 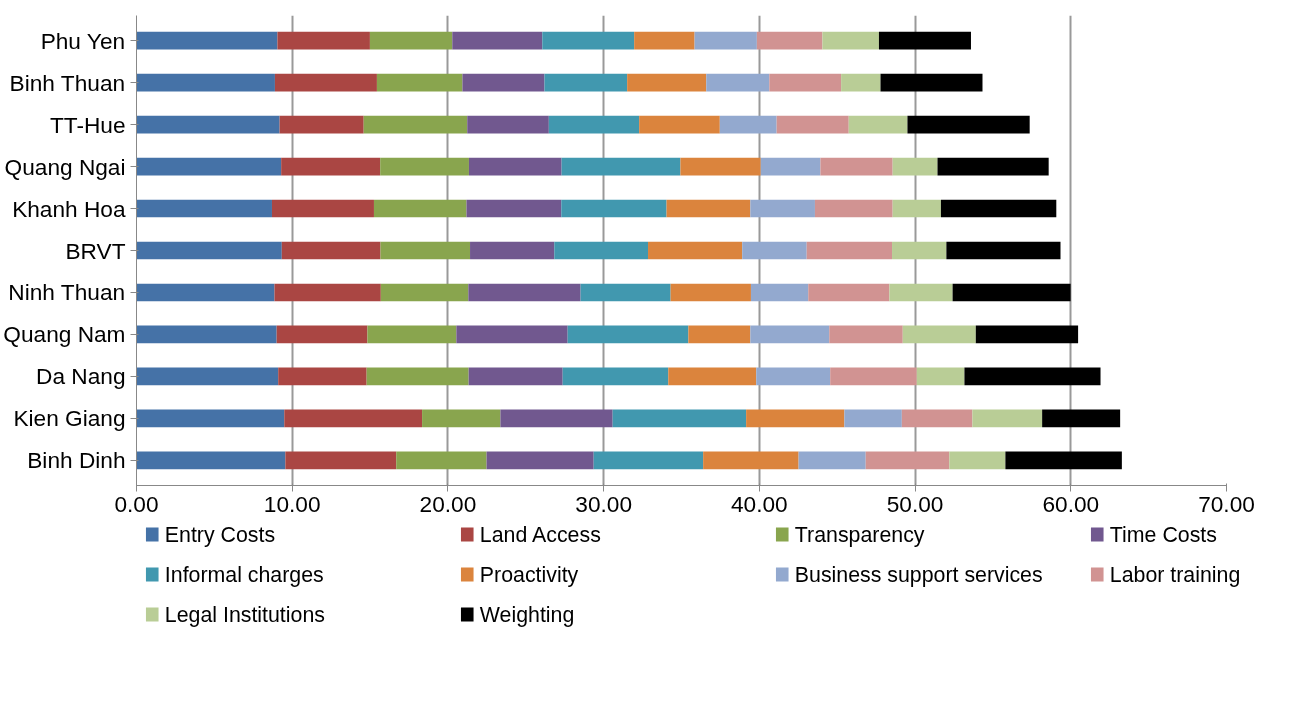 What do you see at coordinates (87, 124) in the screenshot?
I see `y-tick-label: TT-Hue` at bounding box center [87, 124].